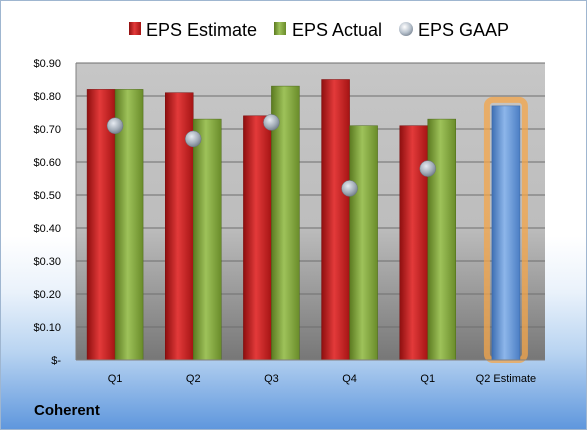 The width and height of the screenshot is (587, 430). I want to click on y-tick-label: $0.80, so click(47, 97).